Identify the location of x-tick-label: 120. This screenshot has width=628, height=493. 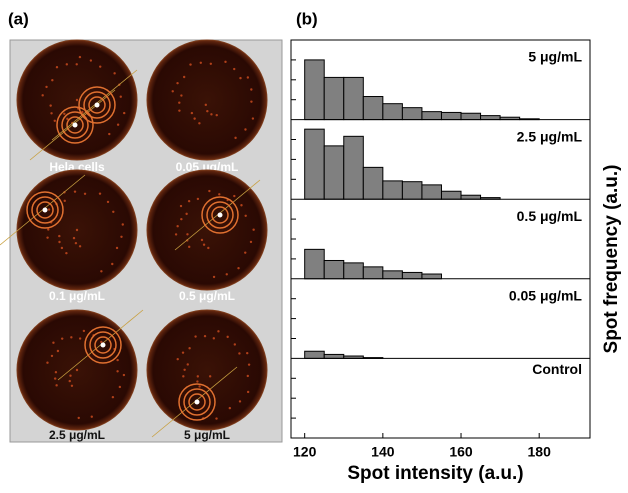
(305, 452).